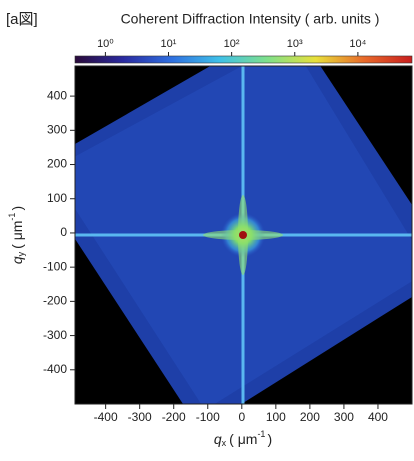 This screenshot has height=461, width=414. What do you see at coordinates (140, 417) in the screenshot?
I see `x-tick-label: -300` at bounding box center [140, 417].